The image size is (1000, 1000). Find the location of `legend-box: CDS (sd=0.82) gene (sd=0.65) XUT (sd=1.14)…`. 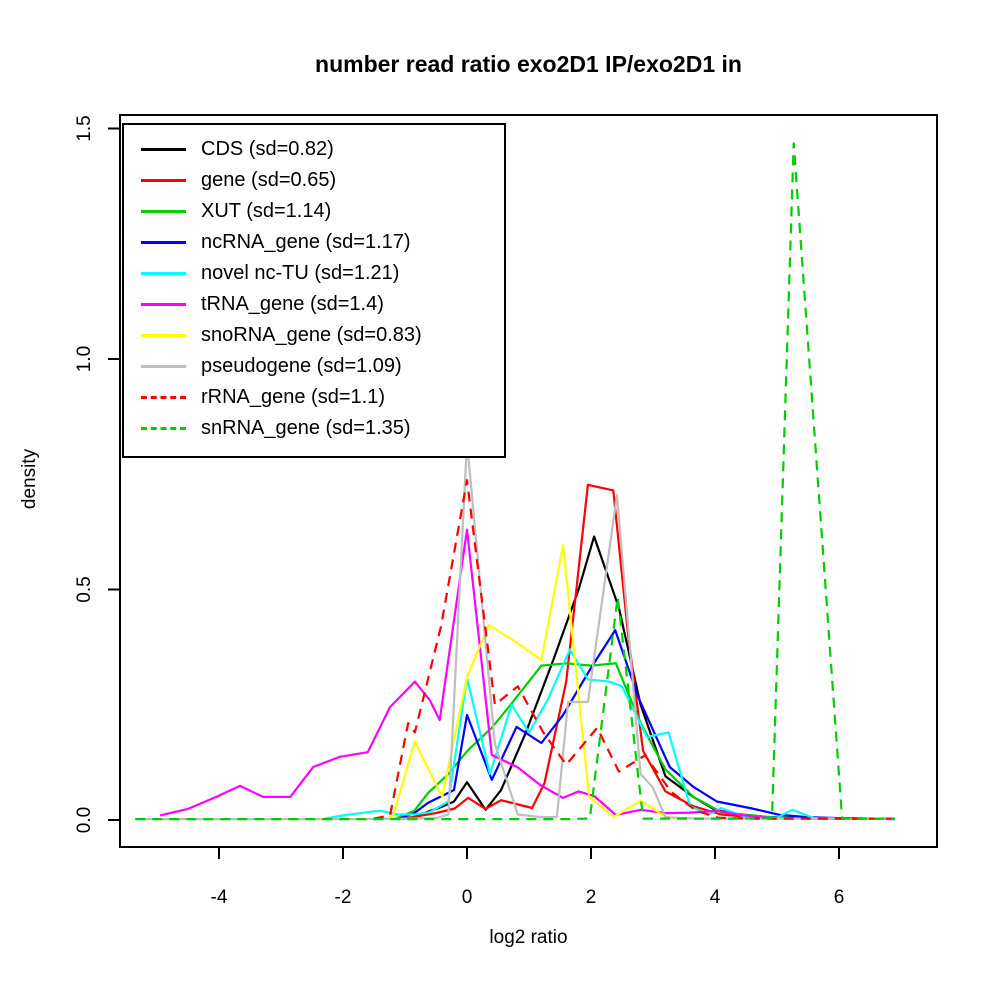

legend-box: CDS (sd=0.82) gene (sd=0.65) XUT (sd=1.14)… is located at coordinates (314, 290).